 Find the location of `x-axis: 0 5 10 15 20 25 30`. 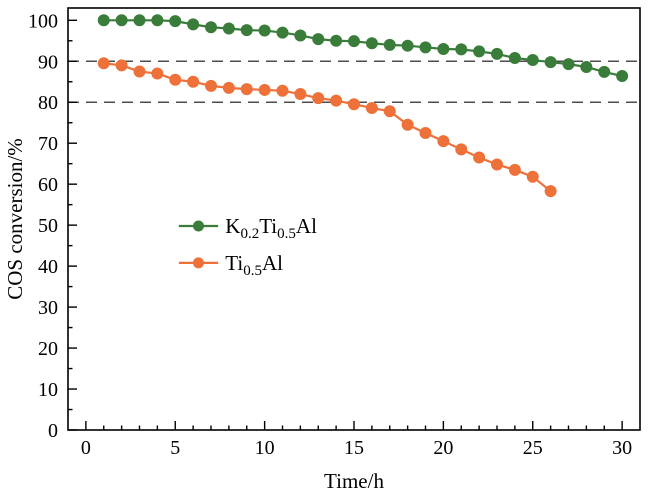

x-axis: 0 5 10 15 20 25 30 is located at coordinates (356, 440).